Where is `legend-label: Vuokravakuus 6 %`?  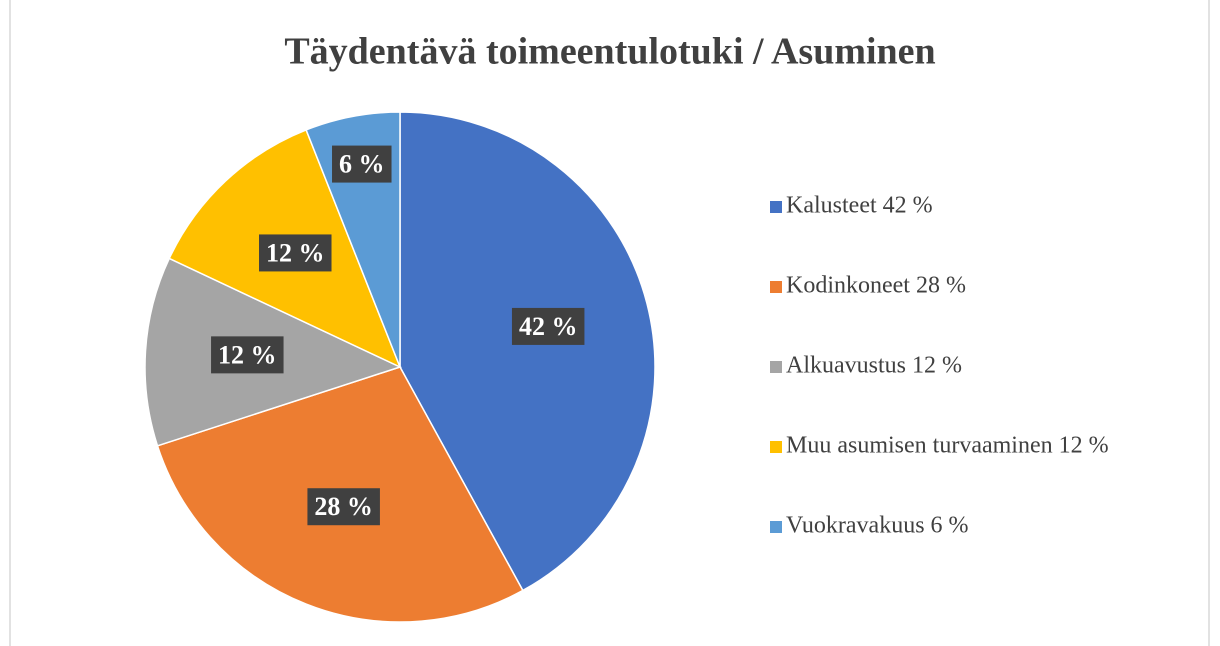
legend-label: Vuokravakuus 6 % is located at coordinates (877, 526).